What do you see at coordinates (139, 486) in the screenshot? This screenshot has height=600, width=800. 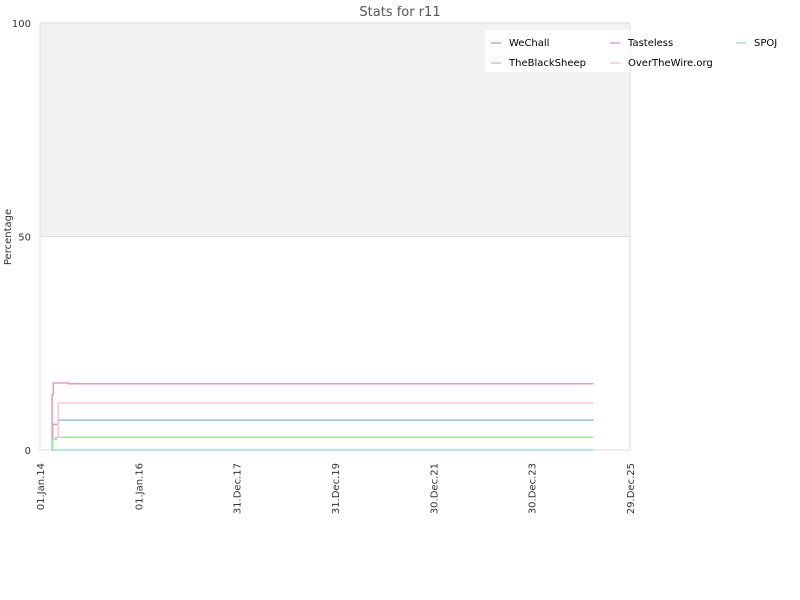 I see `x-tick-label: 01.Jan.16` at bounding box center [139, 486].